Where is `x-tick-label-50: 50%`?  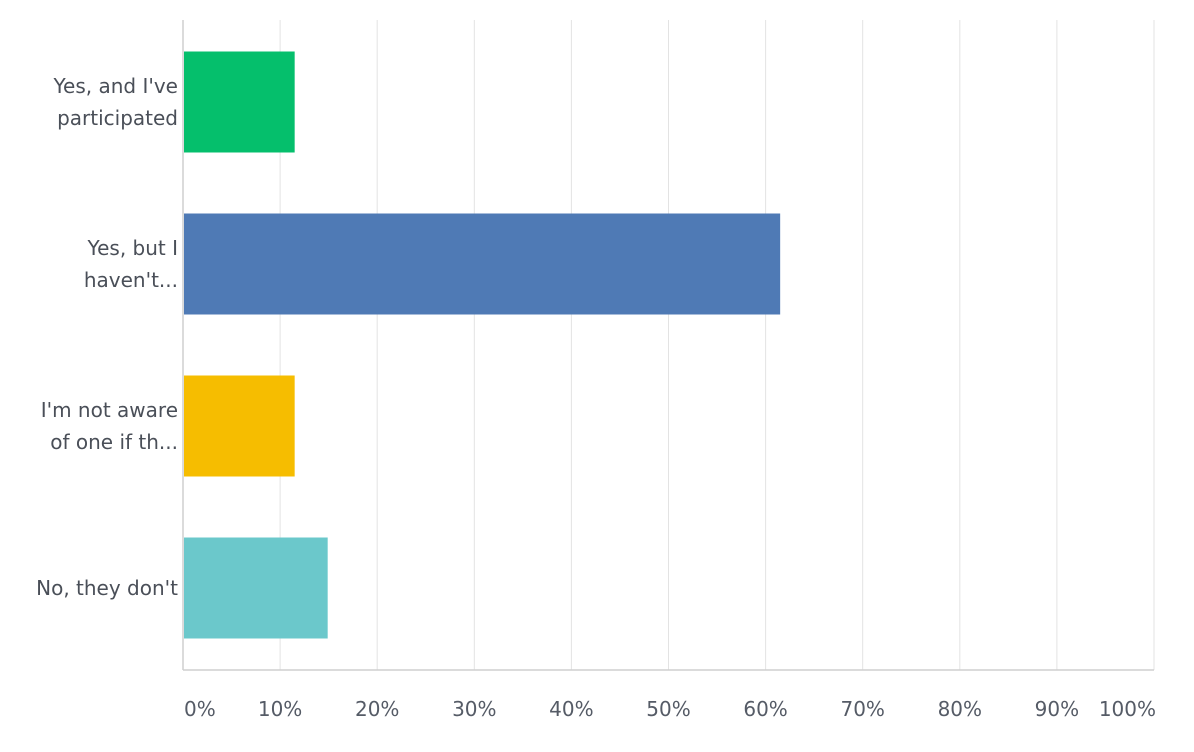 x-tick-label-50: 50% is located at coordinates (668, 709).